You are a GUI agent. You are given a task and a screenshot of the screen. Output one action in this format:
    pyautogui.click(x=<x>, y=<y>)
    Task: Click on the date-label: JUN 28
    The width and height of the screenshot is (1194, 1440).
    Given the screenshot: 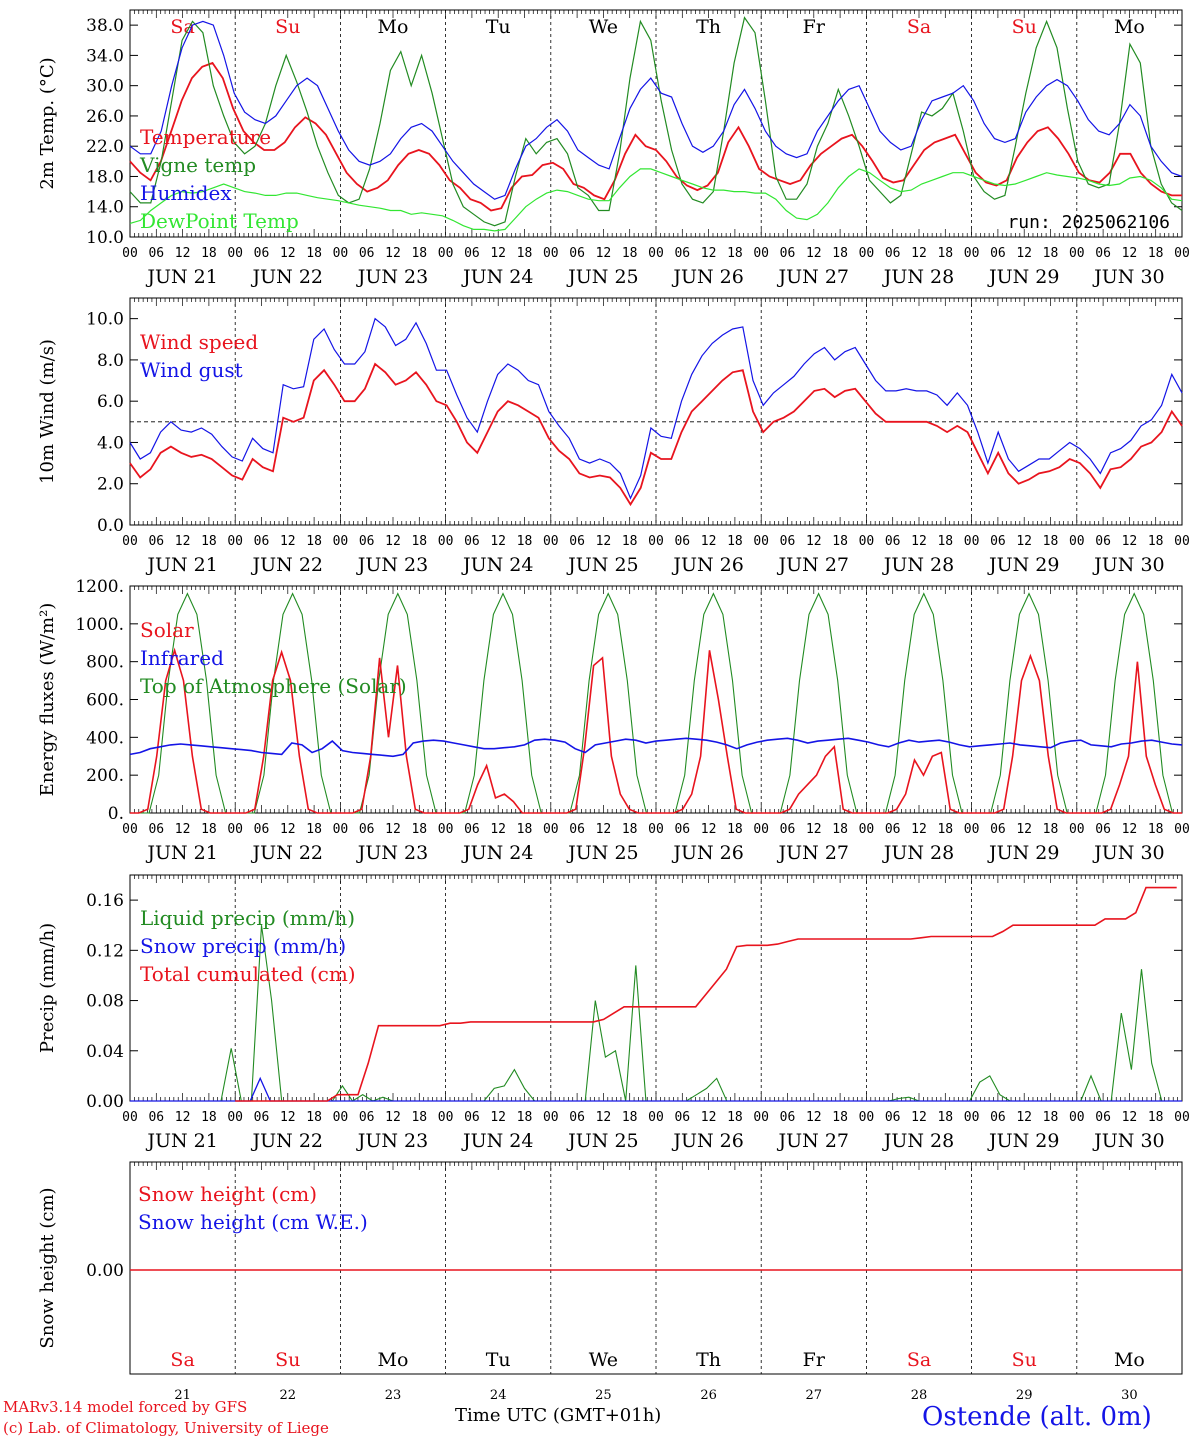 What is the action you would take?
    pyautogui.click(x=918, y=1141)
    